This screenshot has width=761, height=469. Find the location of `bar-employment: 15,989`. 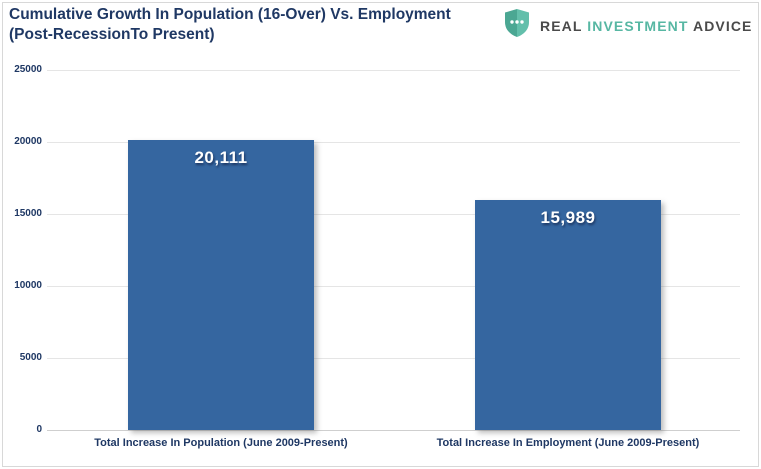

bar-employment: 15,989 is located at coordinates (568, 315).